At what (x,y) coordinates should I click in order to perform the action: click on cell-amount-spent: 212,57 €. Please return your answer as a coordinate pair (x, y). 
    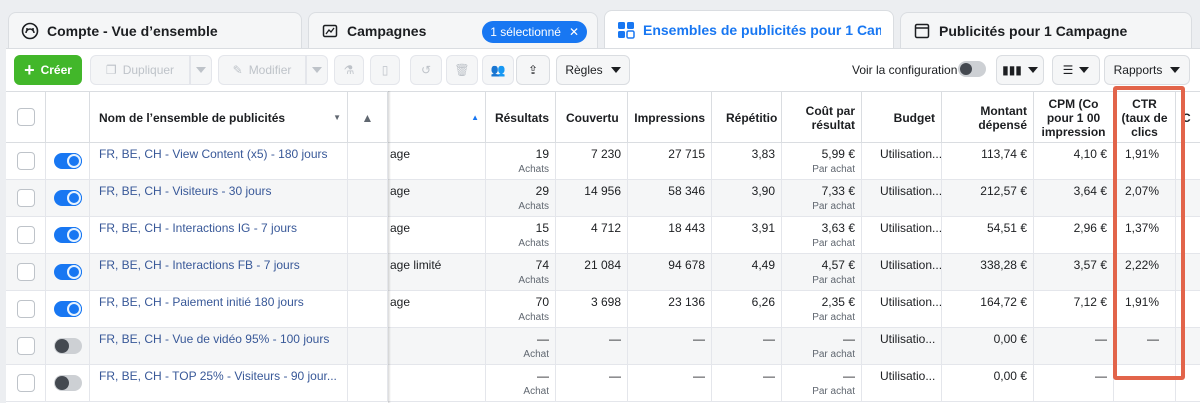
    Looking at the image, I should click on (988, 198).